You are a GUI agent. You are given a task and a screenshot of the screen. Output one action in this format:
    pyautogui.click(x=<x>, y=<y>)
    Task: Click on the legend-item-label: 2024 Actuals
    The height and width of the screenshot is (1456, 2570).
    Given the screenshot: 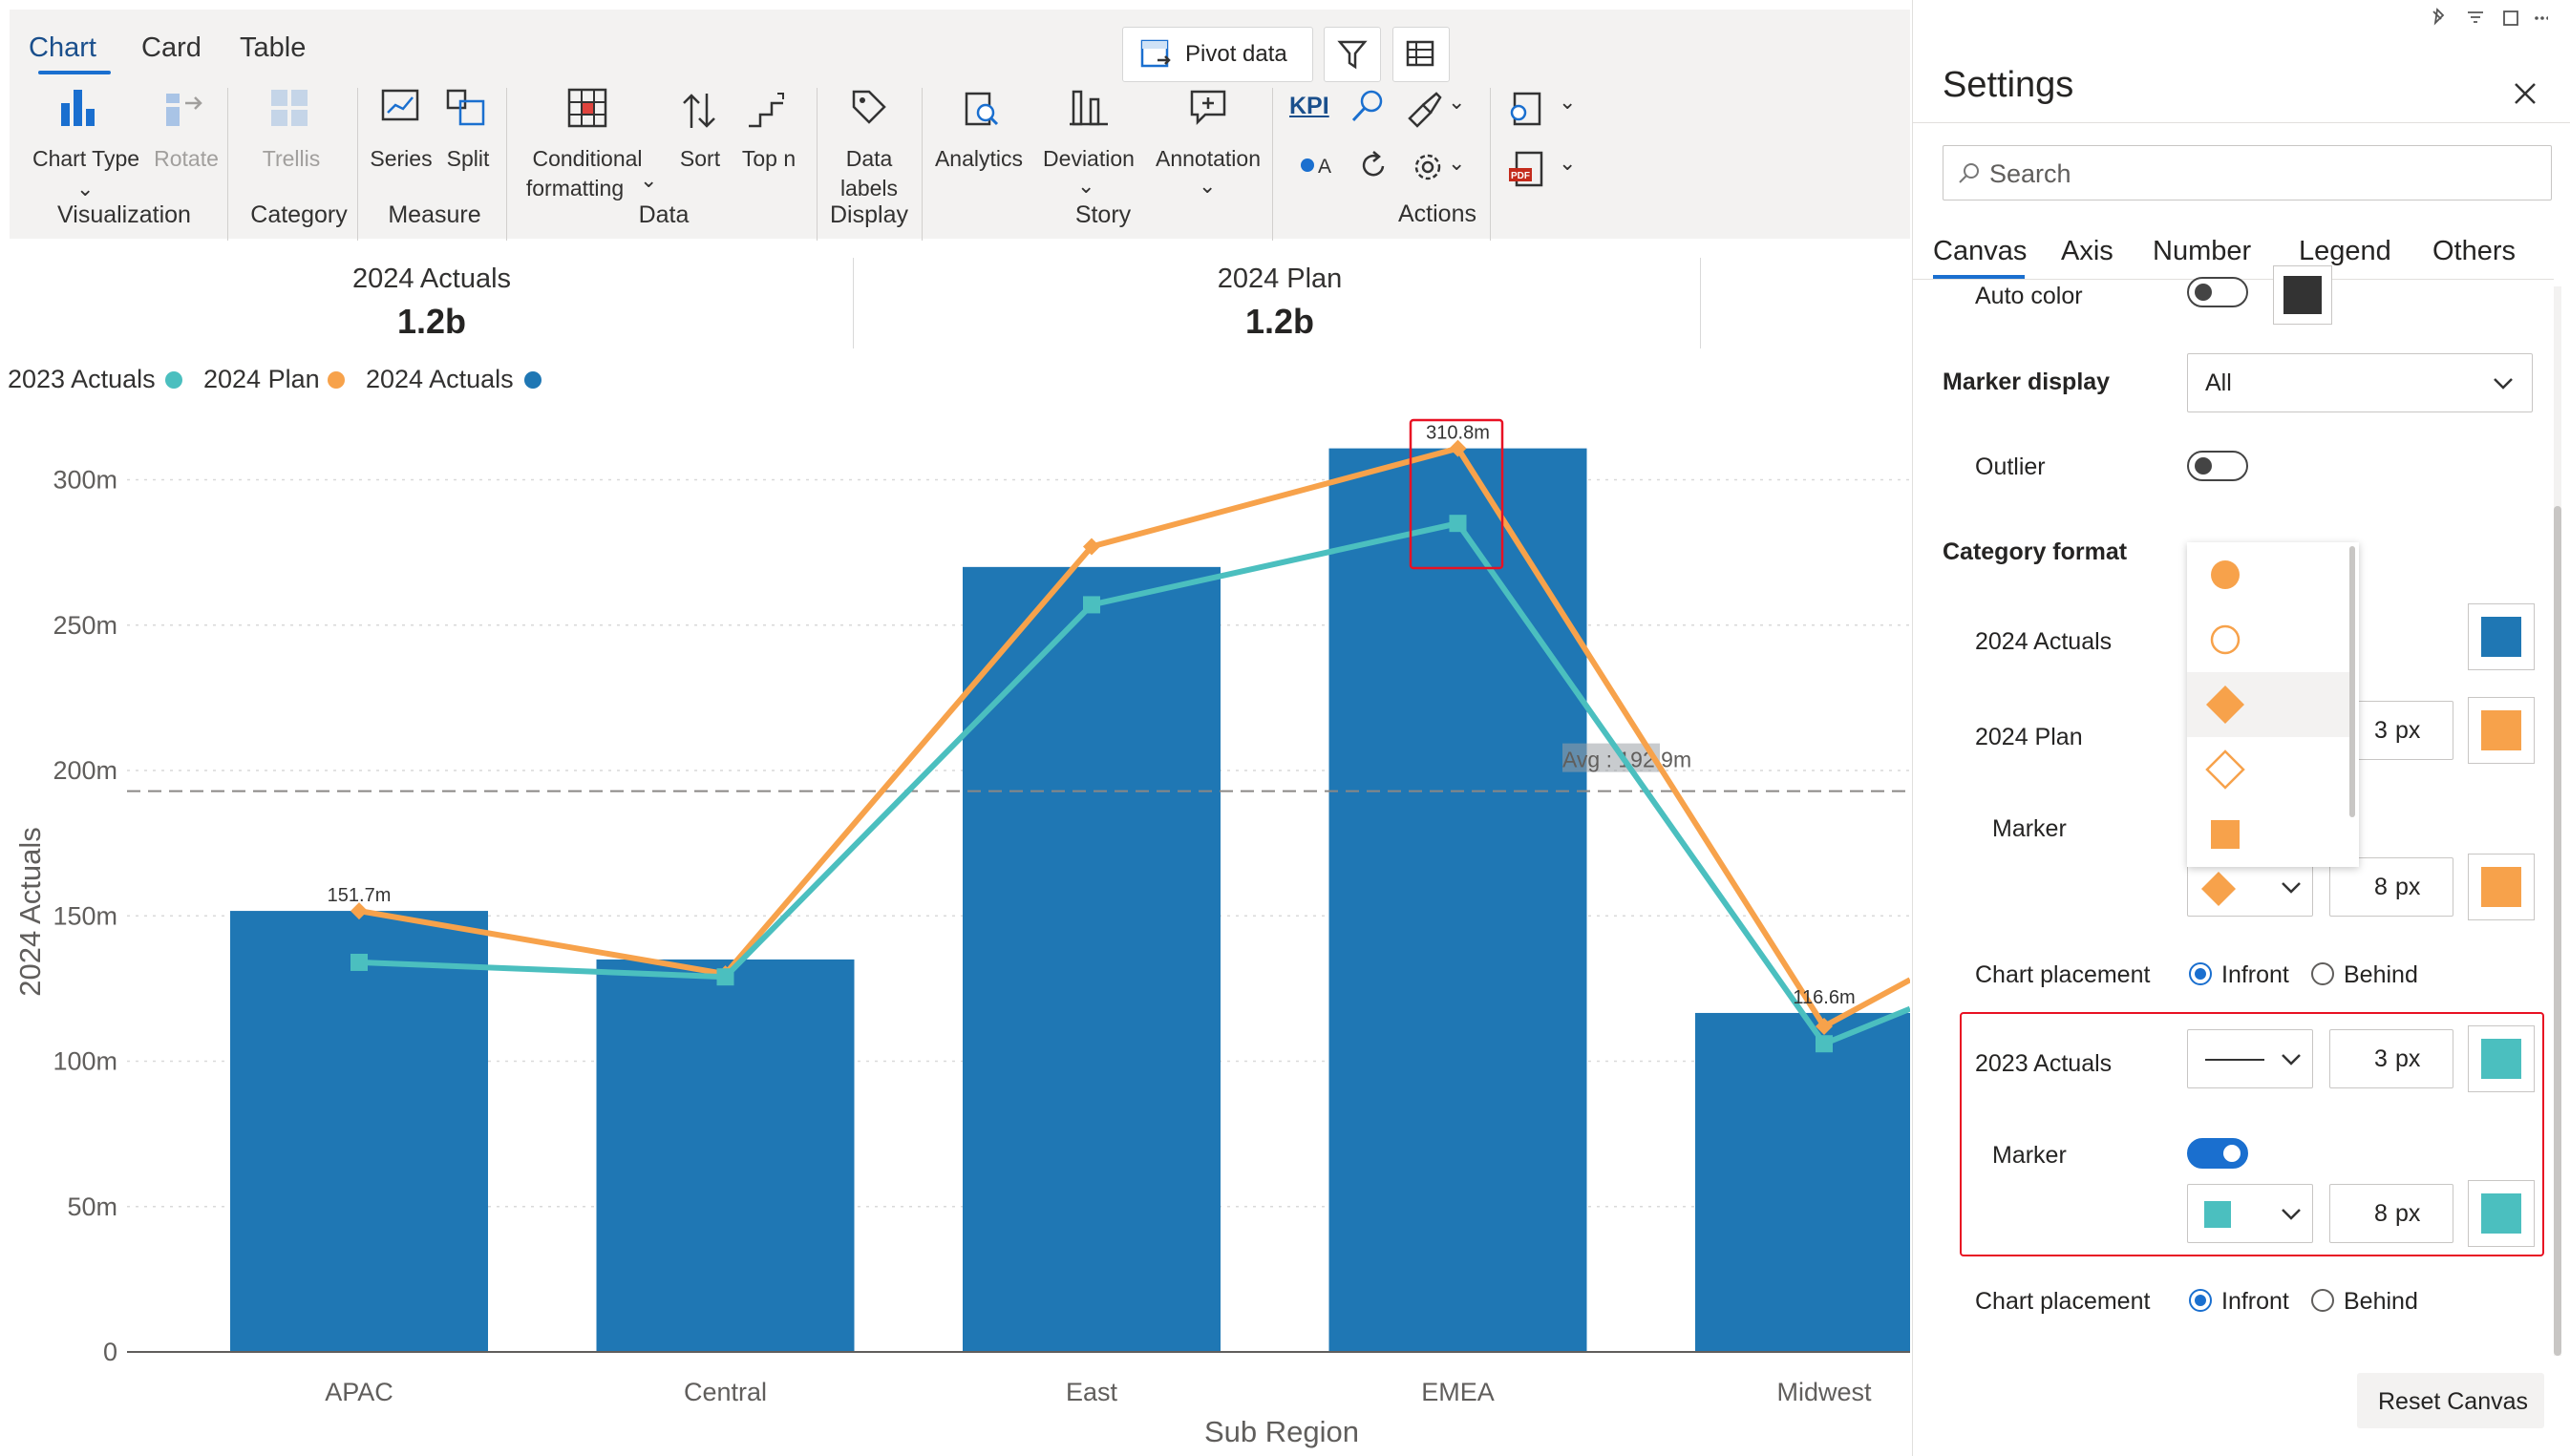 What is the action you would take?
    pyautogui.click(x=440, y=379)
    